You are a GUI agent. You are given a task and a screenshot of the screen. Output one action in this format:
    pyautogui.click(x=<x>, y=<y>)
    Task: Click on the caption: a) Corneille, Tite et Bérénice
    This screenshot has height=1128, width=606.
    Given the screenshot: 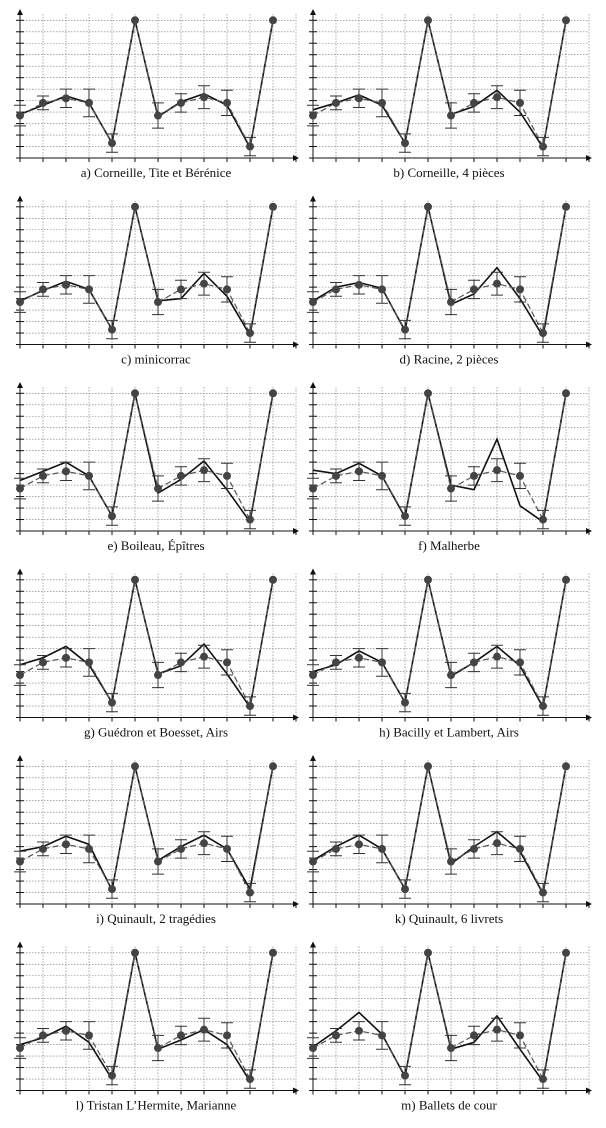 What is the action you would take?
    pyautogui.click(x=156, y=172)
    